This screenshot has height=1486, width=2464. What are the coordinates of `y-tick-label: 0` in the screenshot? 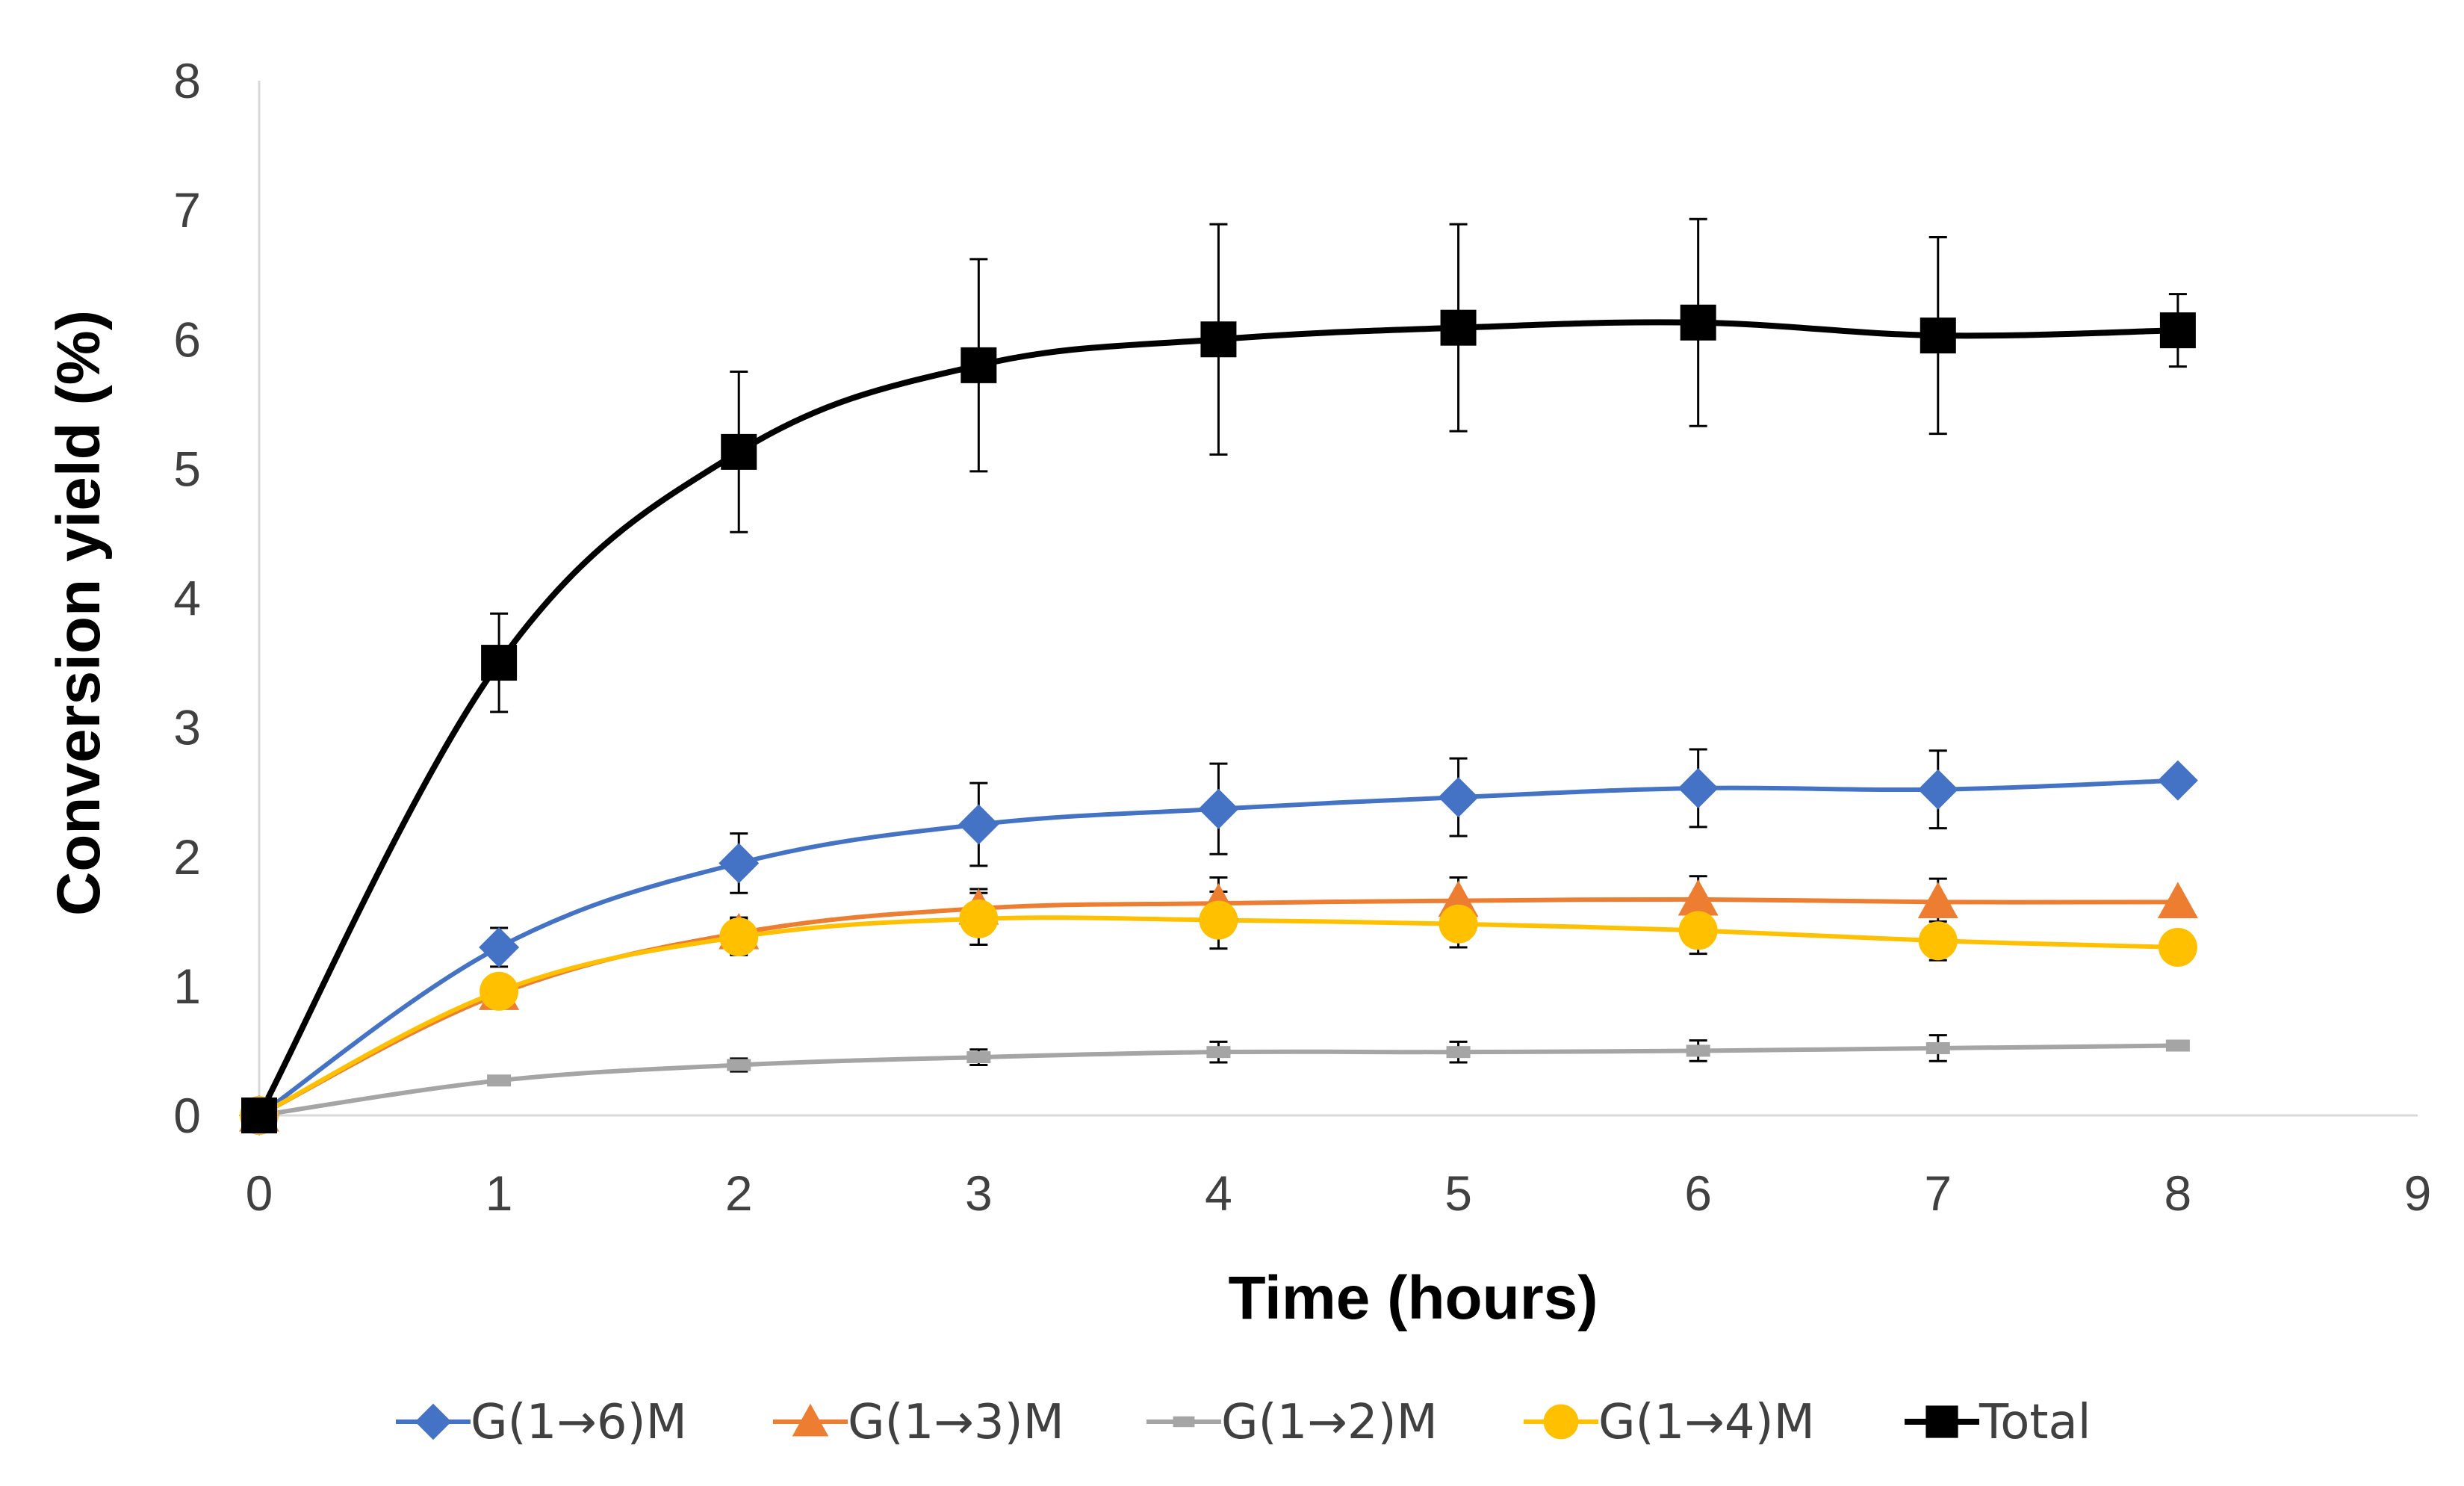 It's located at (187, 1115).